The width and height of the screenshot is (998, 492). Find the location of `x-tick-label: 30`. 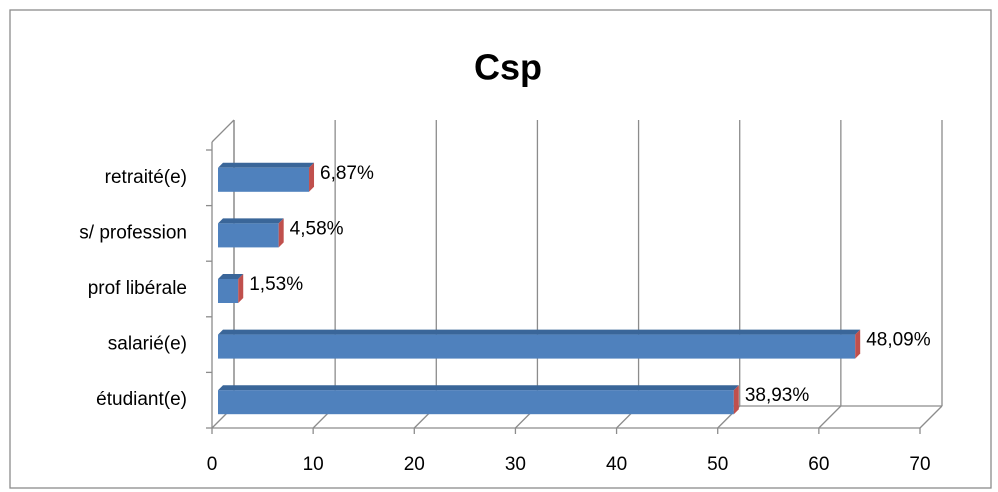

x-tick-label: 30 is located at coordinates (515, 464).